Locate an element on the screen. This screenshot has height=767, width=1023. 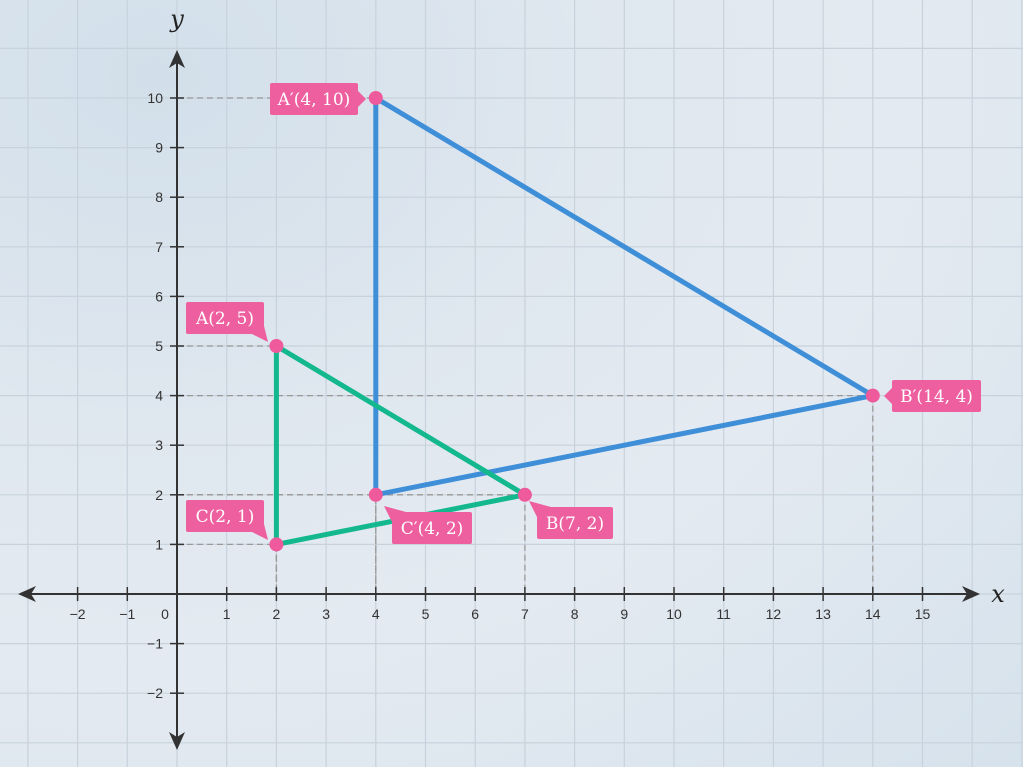
point-C-prime: C′(4, 2) is located at coordinates (420, 515).